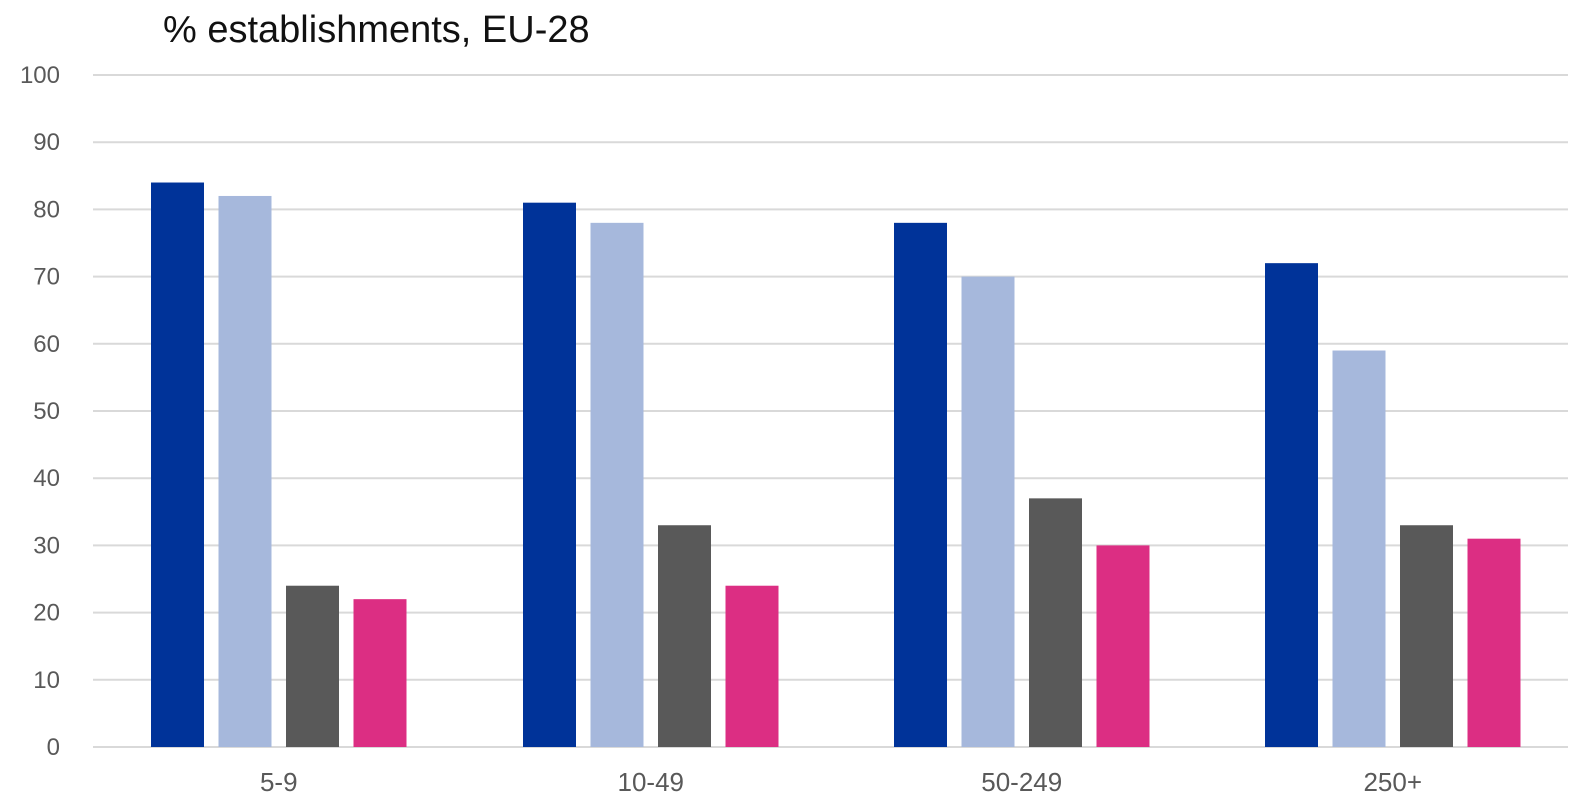 Image resolution: width=1591 pixels, height=805 pixels. Describe the element at coordinates (46, 613) in the screenshot. I see `y-tick-label: 20` at that location.